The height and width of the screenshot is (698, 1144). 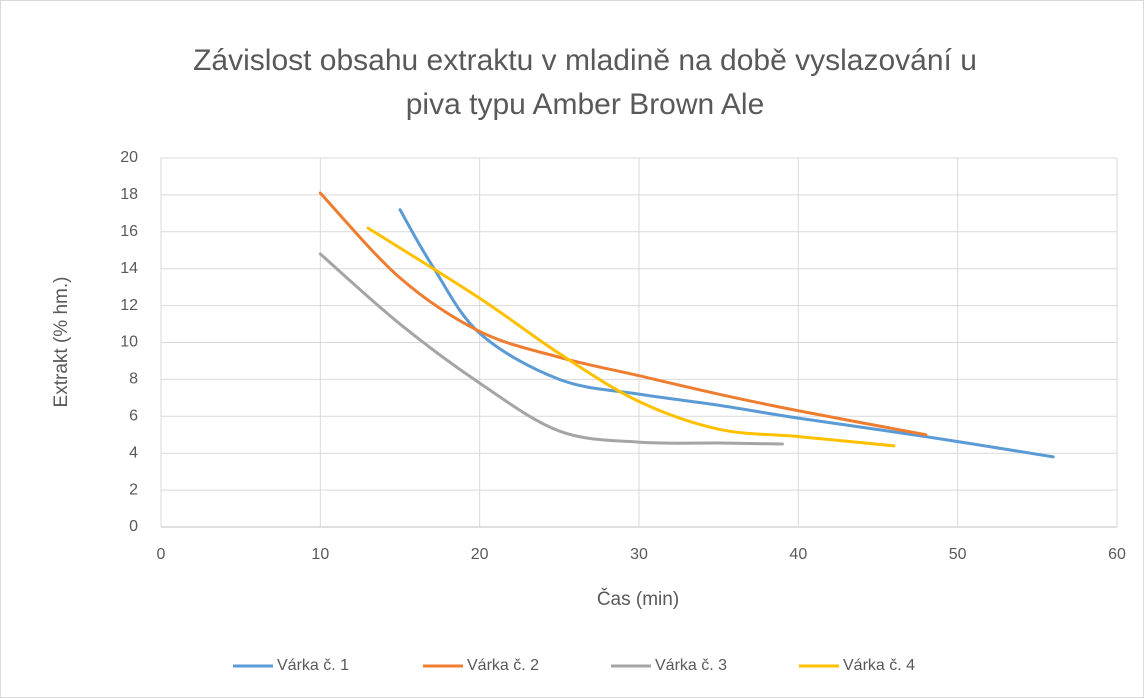 I want to click on y-axis-title: Extrakt (% hm.), so click(x=61, y=342).